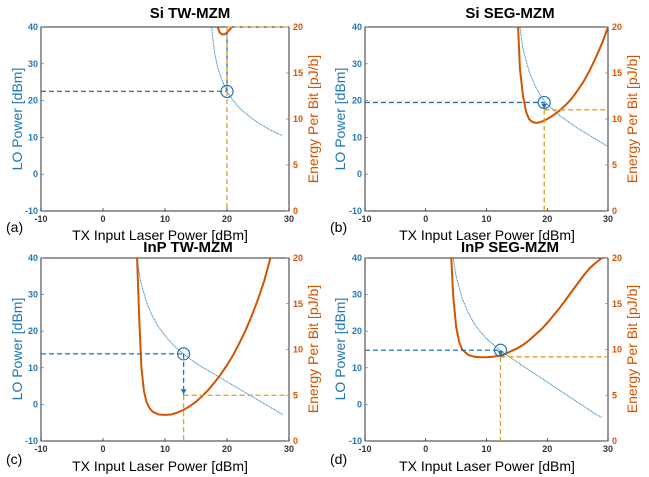  Describe the element at coordinates (14, 227) in the screenshot. I see `panel-label: (a)` at that location.